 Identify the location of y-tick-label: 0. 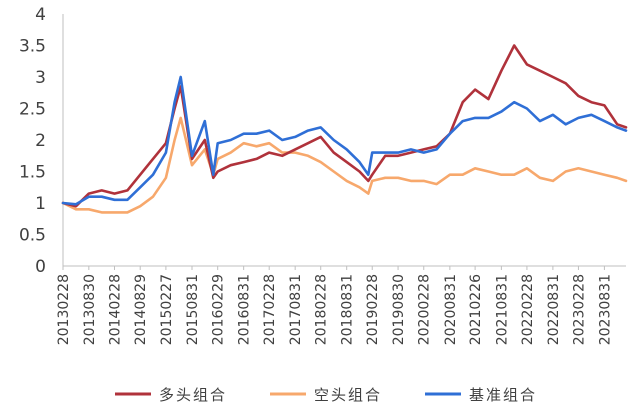
(40, 267).